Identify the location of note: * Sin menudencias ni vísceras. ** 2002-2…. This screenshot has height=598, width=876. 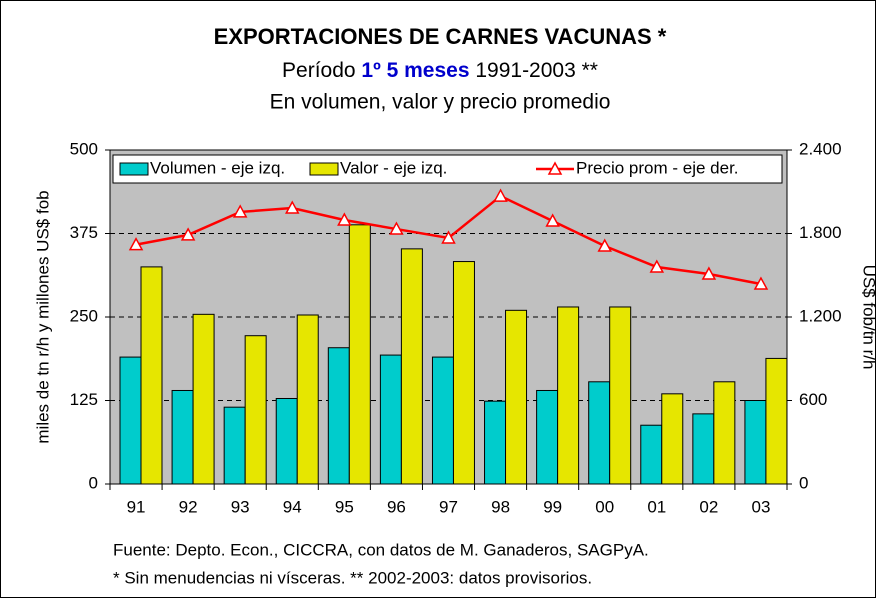
(352, 577).